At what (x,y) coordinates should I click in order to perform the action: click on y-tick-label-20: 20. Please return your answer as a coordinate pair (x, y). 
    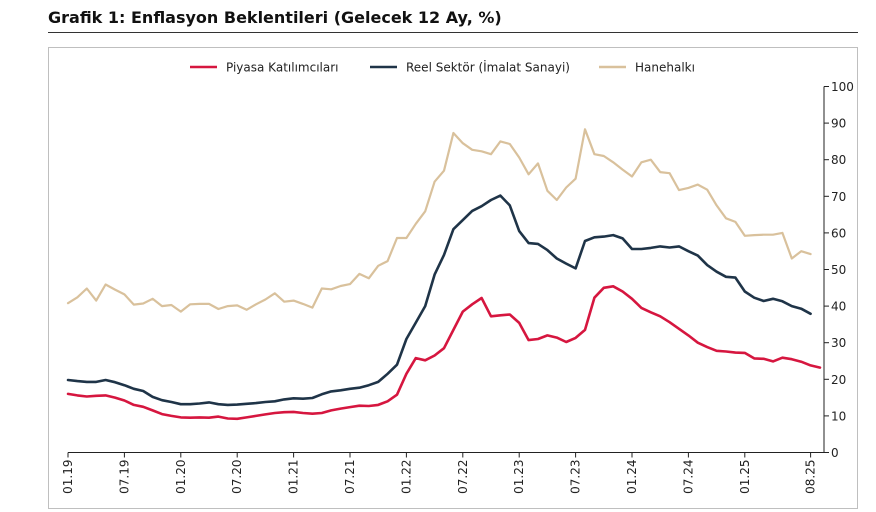
    Looking at the image, I should click on (838, 380).